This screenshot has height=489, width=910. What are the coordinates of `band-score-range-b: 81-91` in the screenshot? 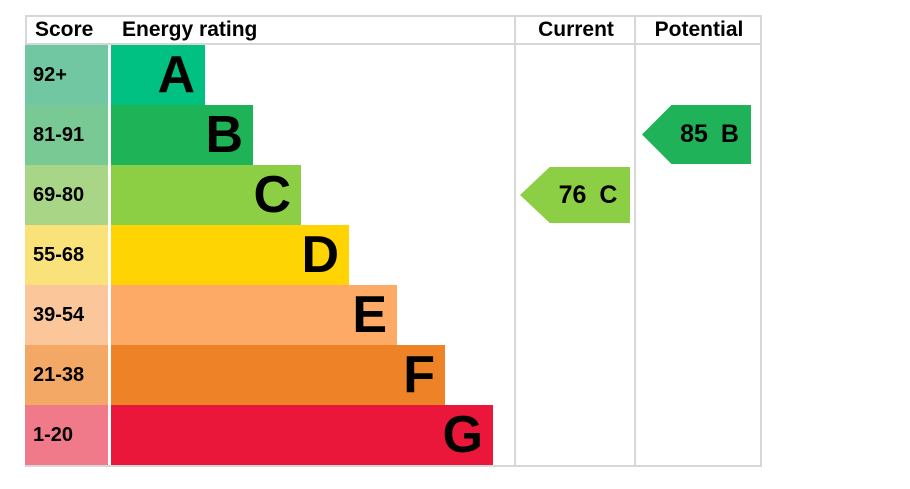 It's located at (66, 135).